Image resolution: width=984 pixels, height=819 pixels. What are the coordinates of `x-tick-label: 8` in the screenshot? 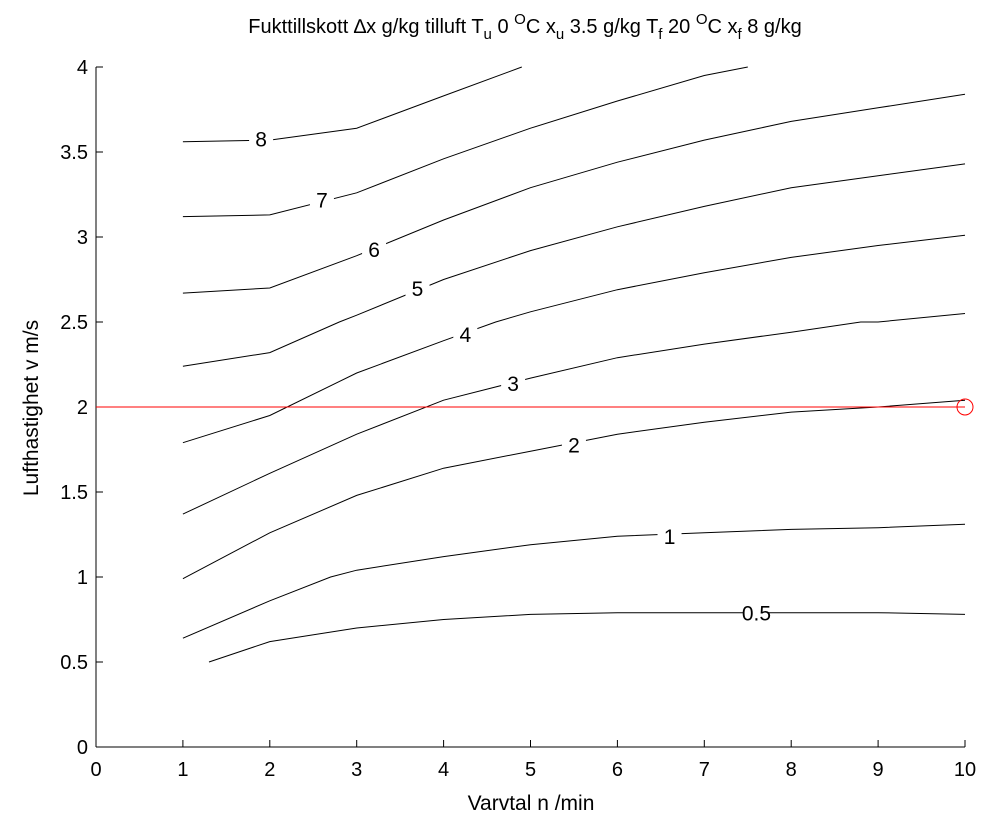 It's located at (791, 770).